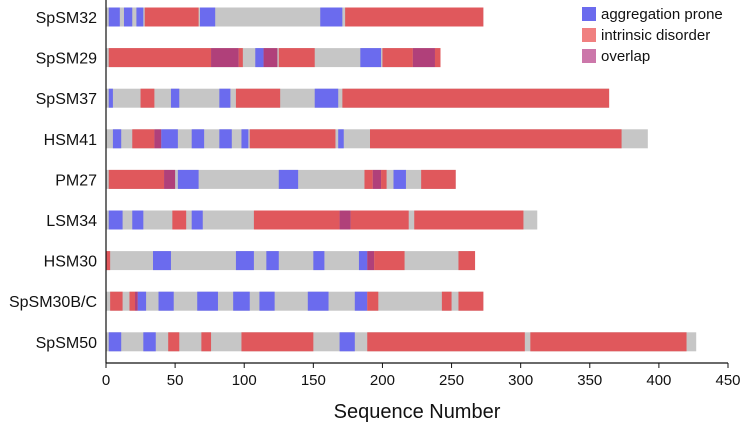 This screenshot has height=429, width=750. Describe the element at coordinates (313, 380) in the screenshot. I see `x-tick-label: 150` at that location.